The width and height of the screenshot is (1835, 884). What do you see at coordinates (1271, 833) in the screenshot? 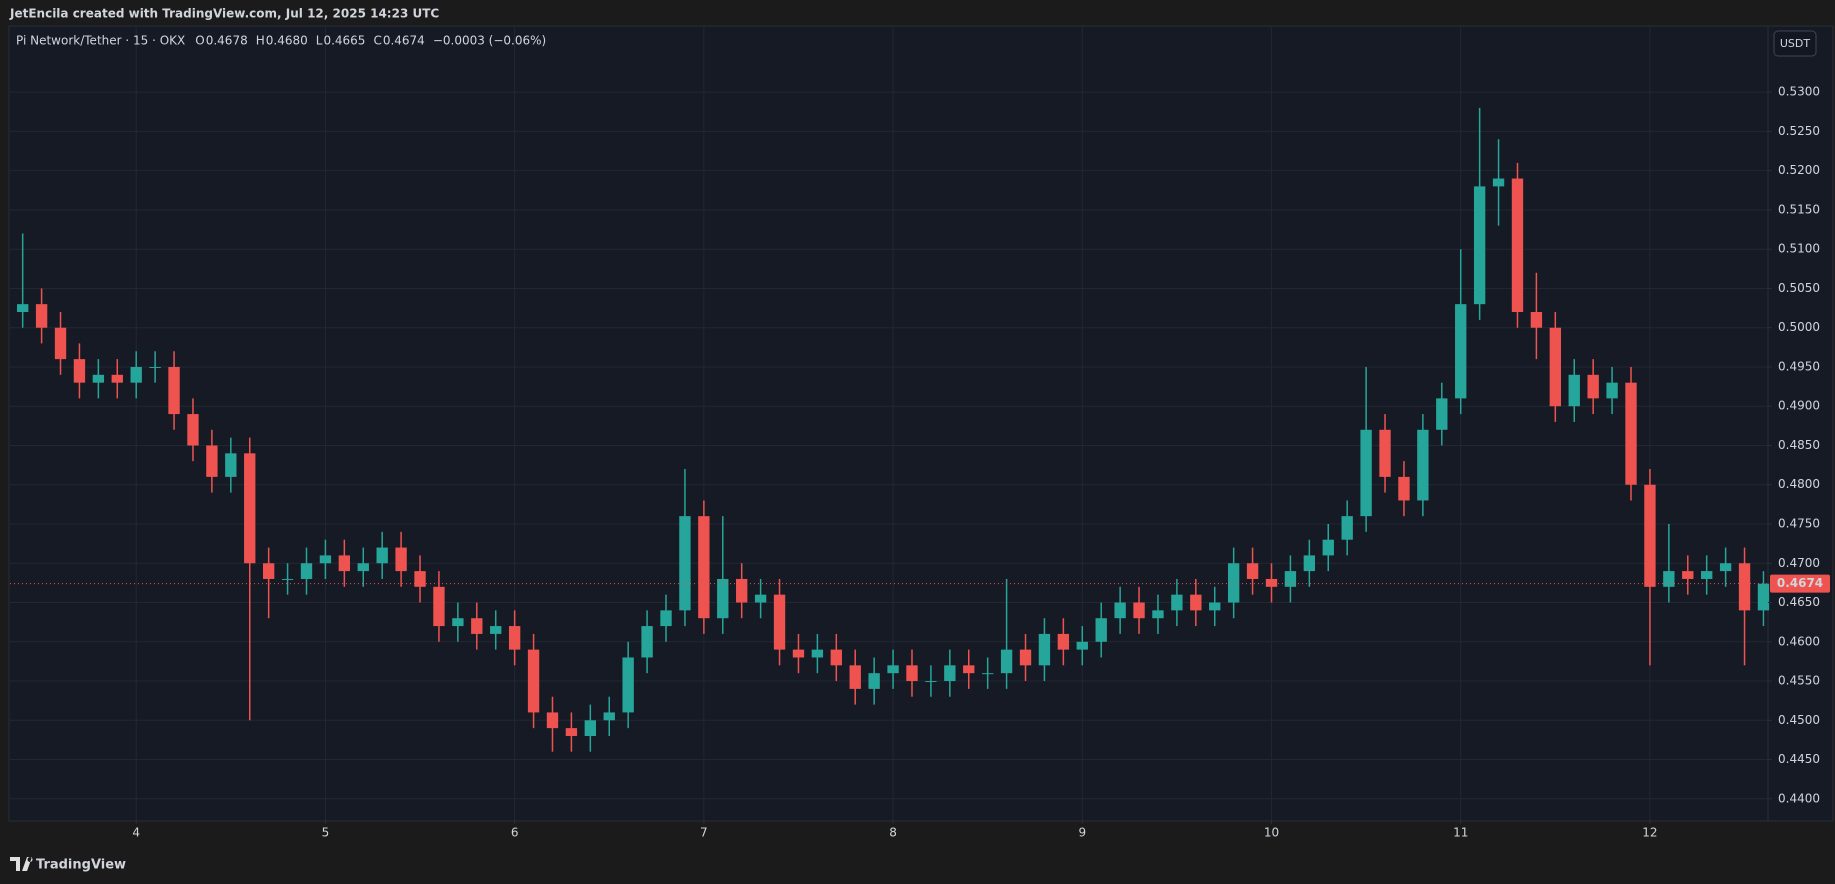
I see `x-tick-label: 10` at bounding box center [1271, 833].